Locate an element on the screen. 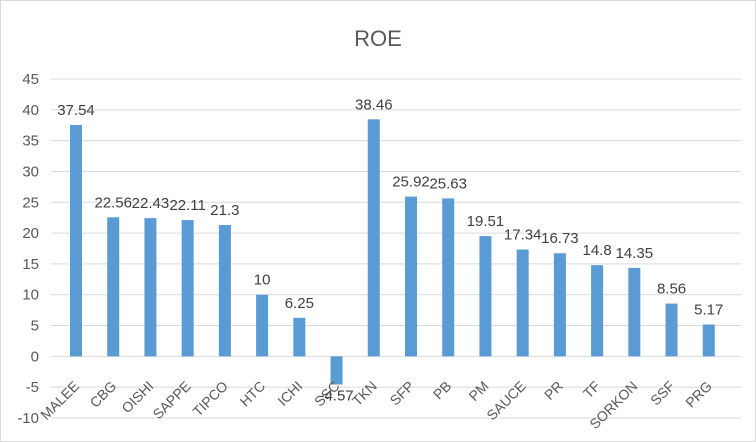  data-label: 22.43 is located at coordinates (151, 203).